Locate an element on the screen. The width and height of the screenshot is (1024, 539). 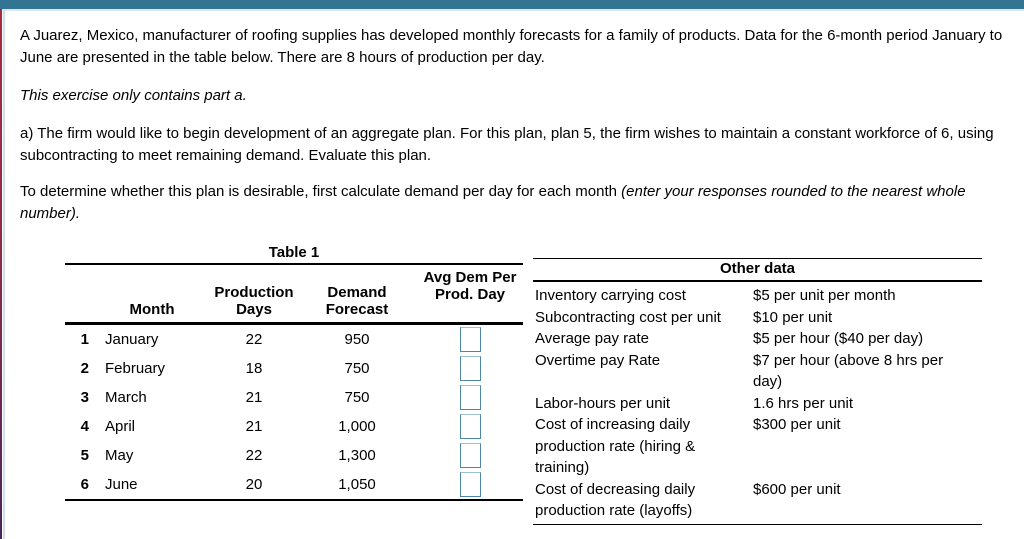
other-data-value: $5 per unit per month is located at coordinates (824, 295).